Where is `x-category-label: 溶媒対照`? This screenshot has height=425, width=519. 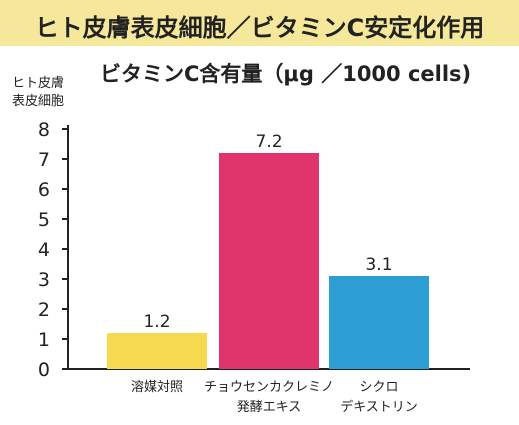 x-category-label: 溶媒対照 is located at coordinates (157, 387).